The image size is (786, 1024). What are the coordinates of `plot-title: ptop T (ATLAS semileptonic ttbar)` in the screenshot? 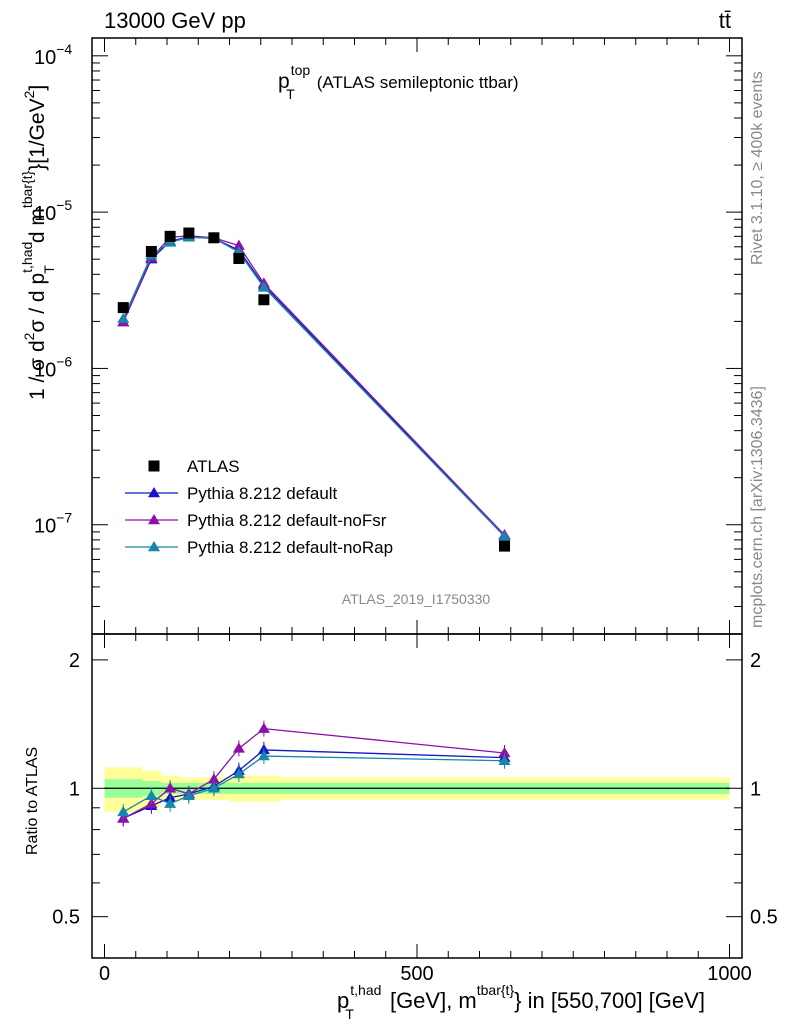 It's located at (398, 82).